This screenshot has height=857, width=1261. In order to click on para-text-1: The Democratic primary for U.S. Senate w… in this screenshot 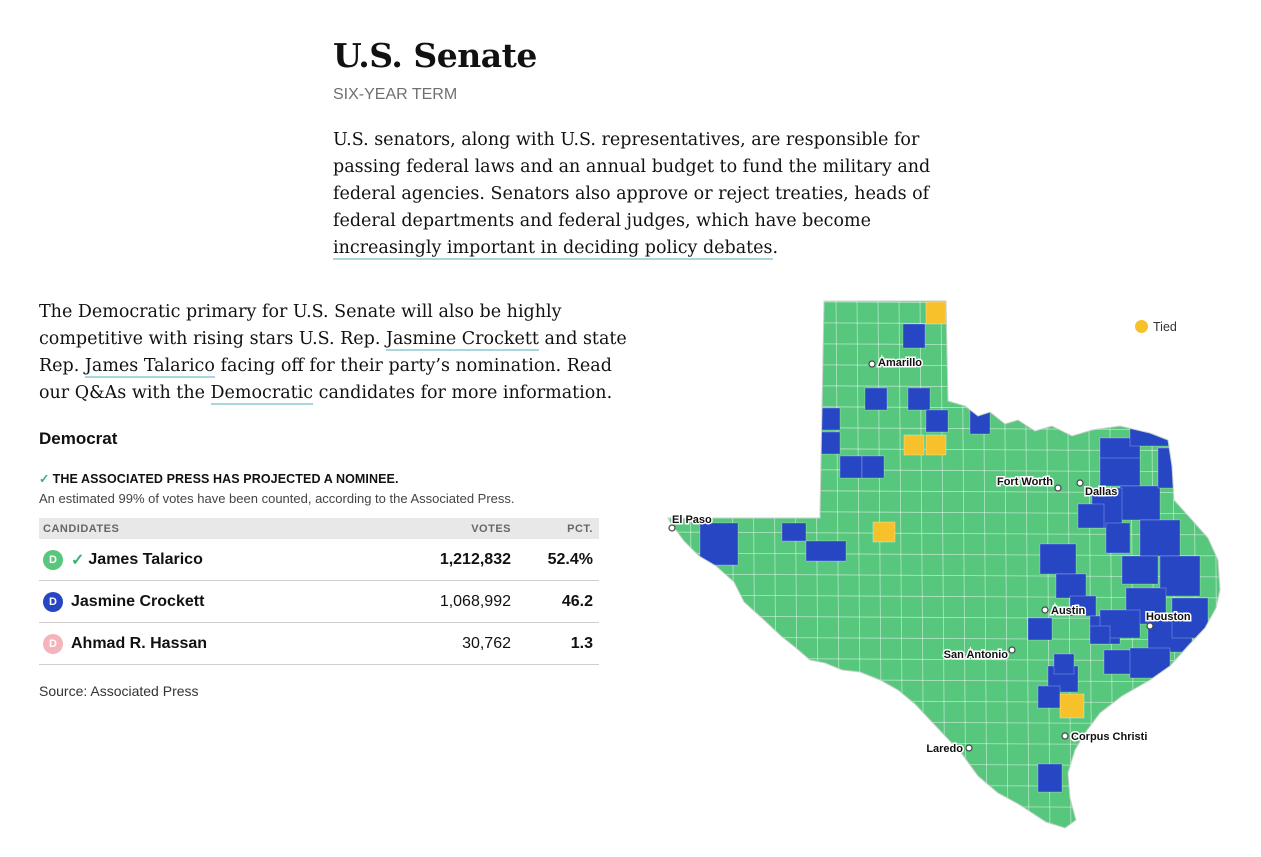, I will do `click(300, 325)`.